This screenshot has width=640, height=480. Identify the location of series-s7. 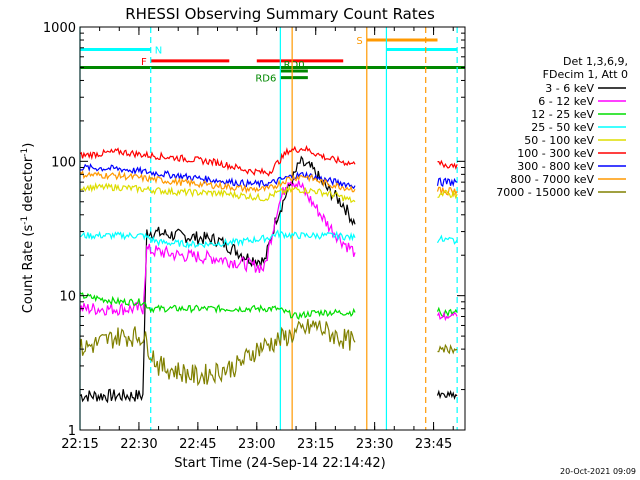
(217, 176).